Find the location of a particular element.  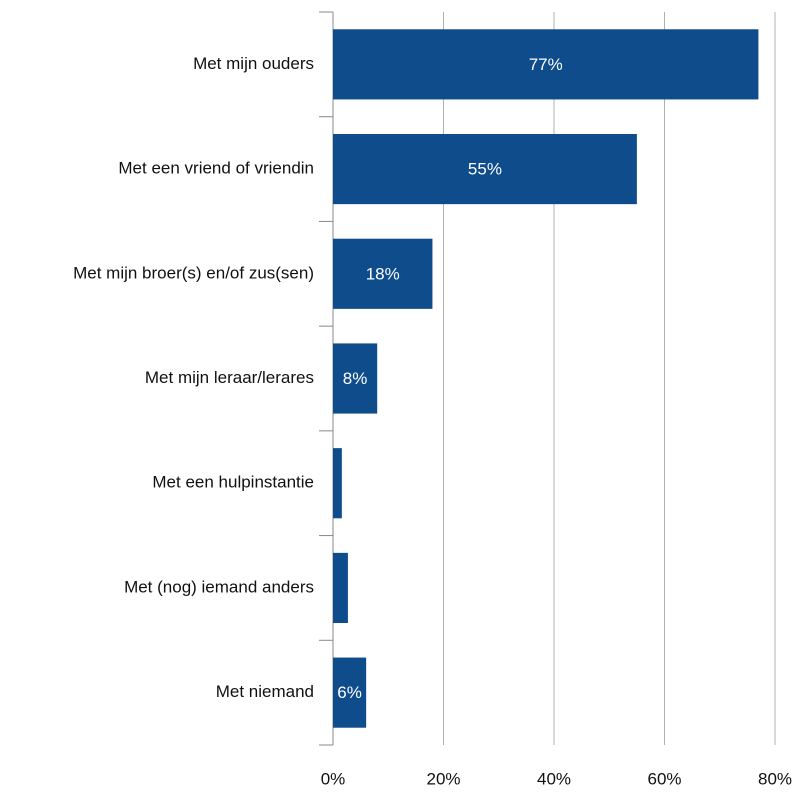

value-label: 55% is located at coordinates (485, 169).